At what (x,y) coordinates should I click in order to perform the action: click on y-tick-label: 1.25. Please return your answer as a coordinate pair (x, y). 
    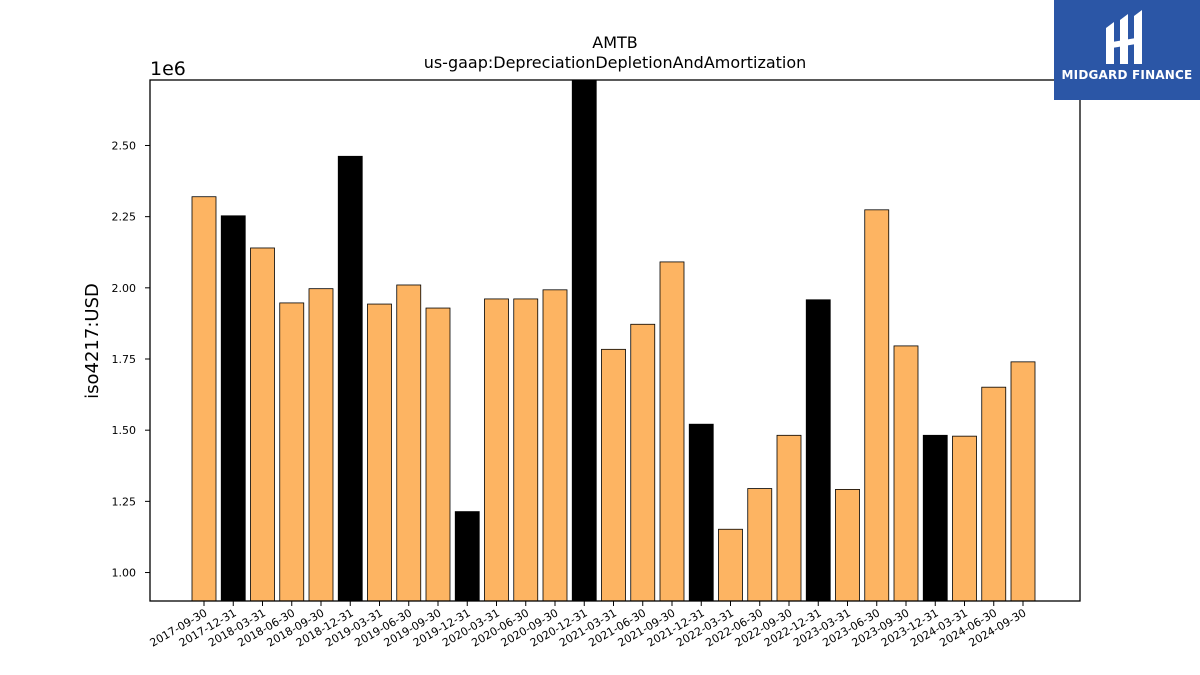
    Looking at the image, I should click on (124, 501).